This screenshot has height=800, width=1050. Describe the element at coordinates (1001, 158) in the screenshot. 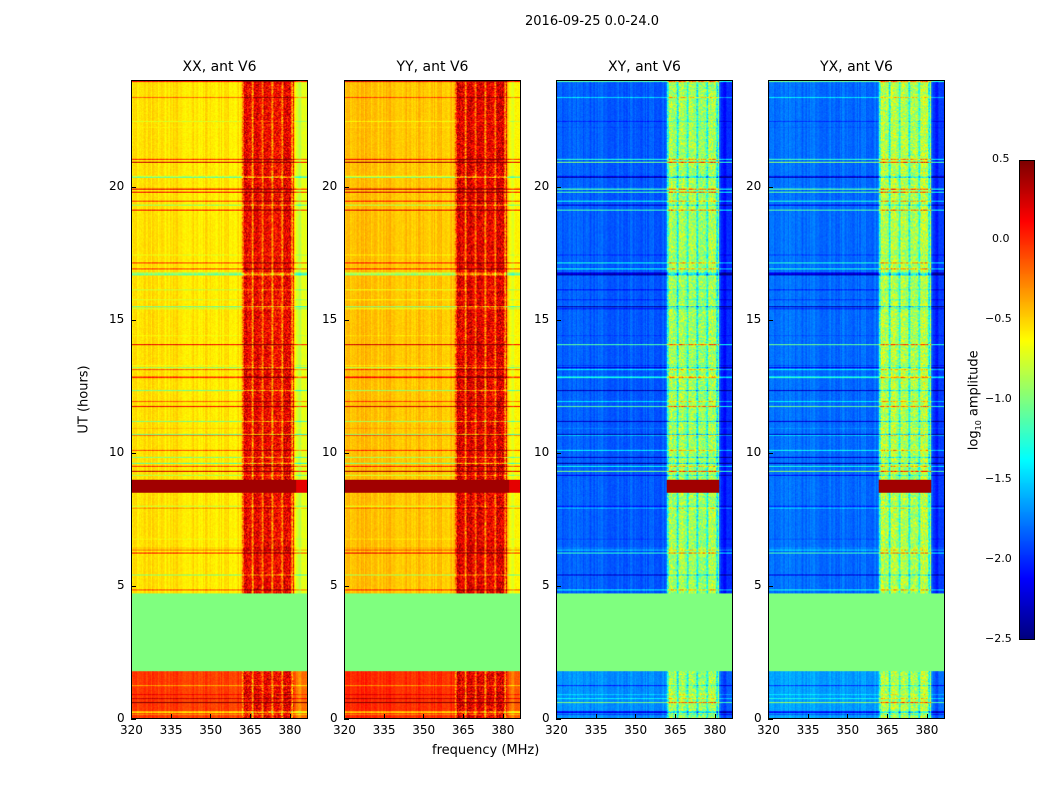

I see `colorbar-tick-label: 0.5` at that location.